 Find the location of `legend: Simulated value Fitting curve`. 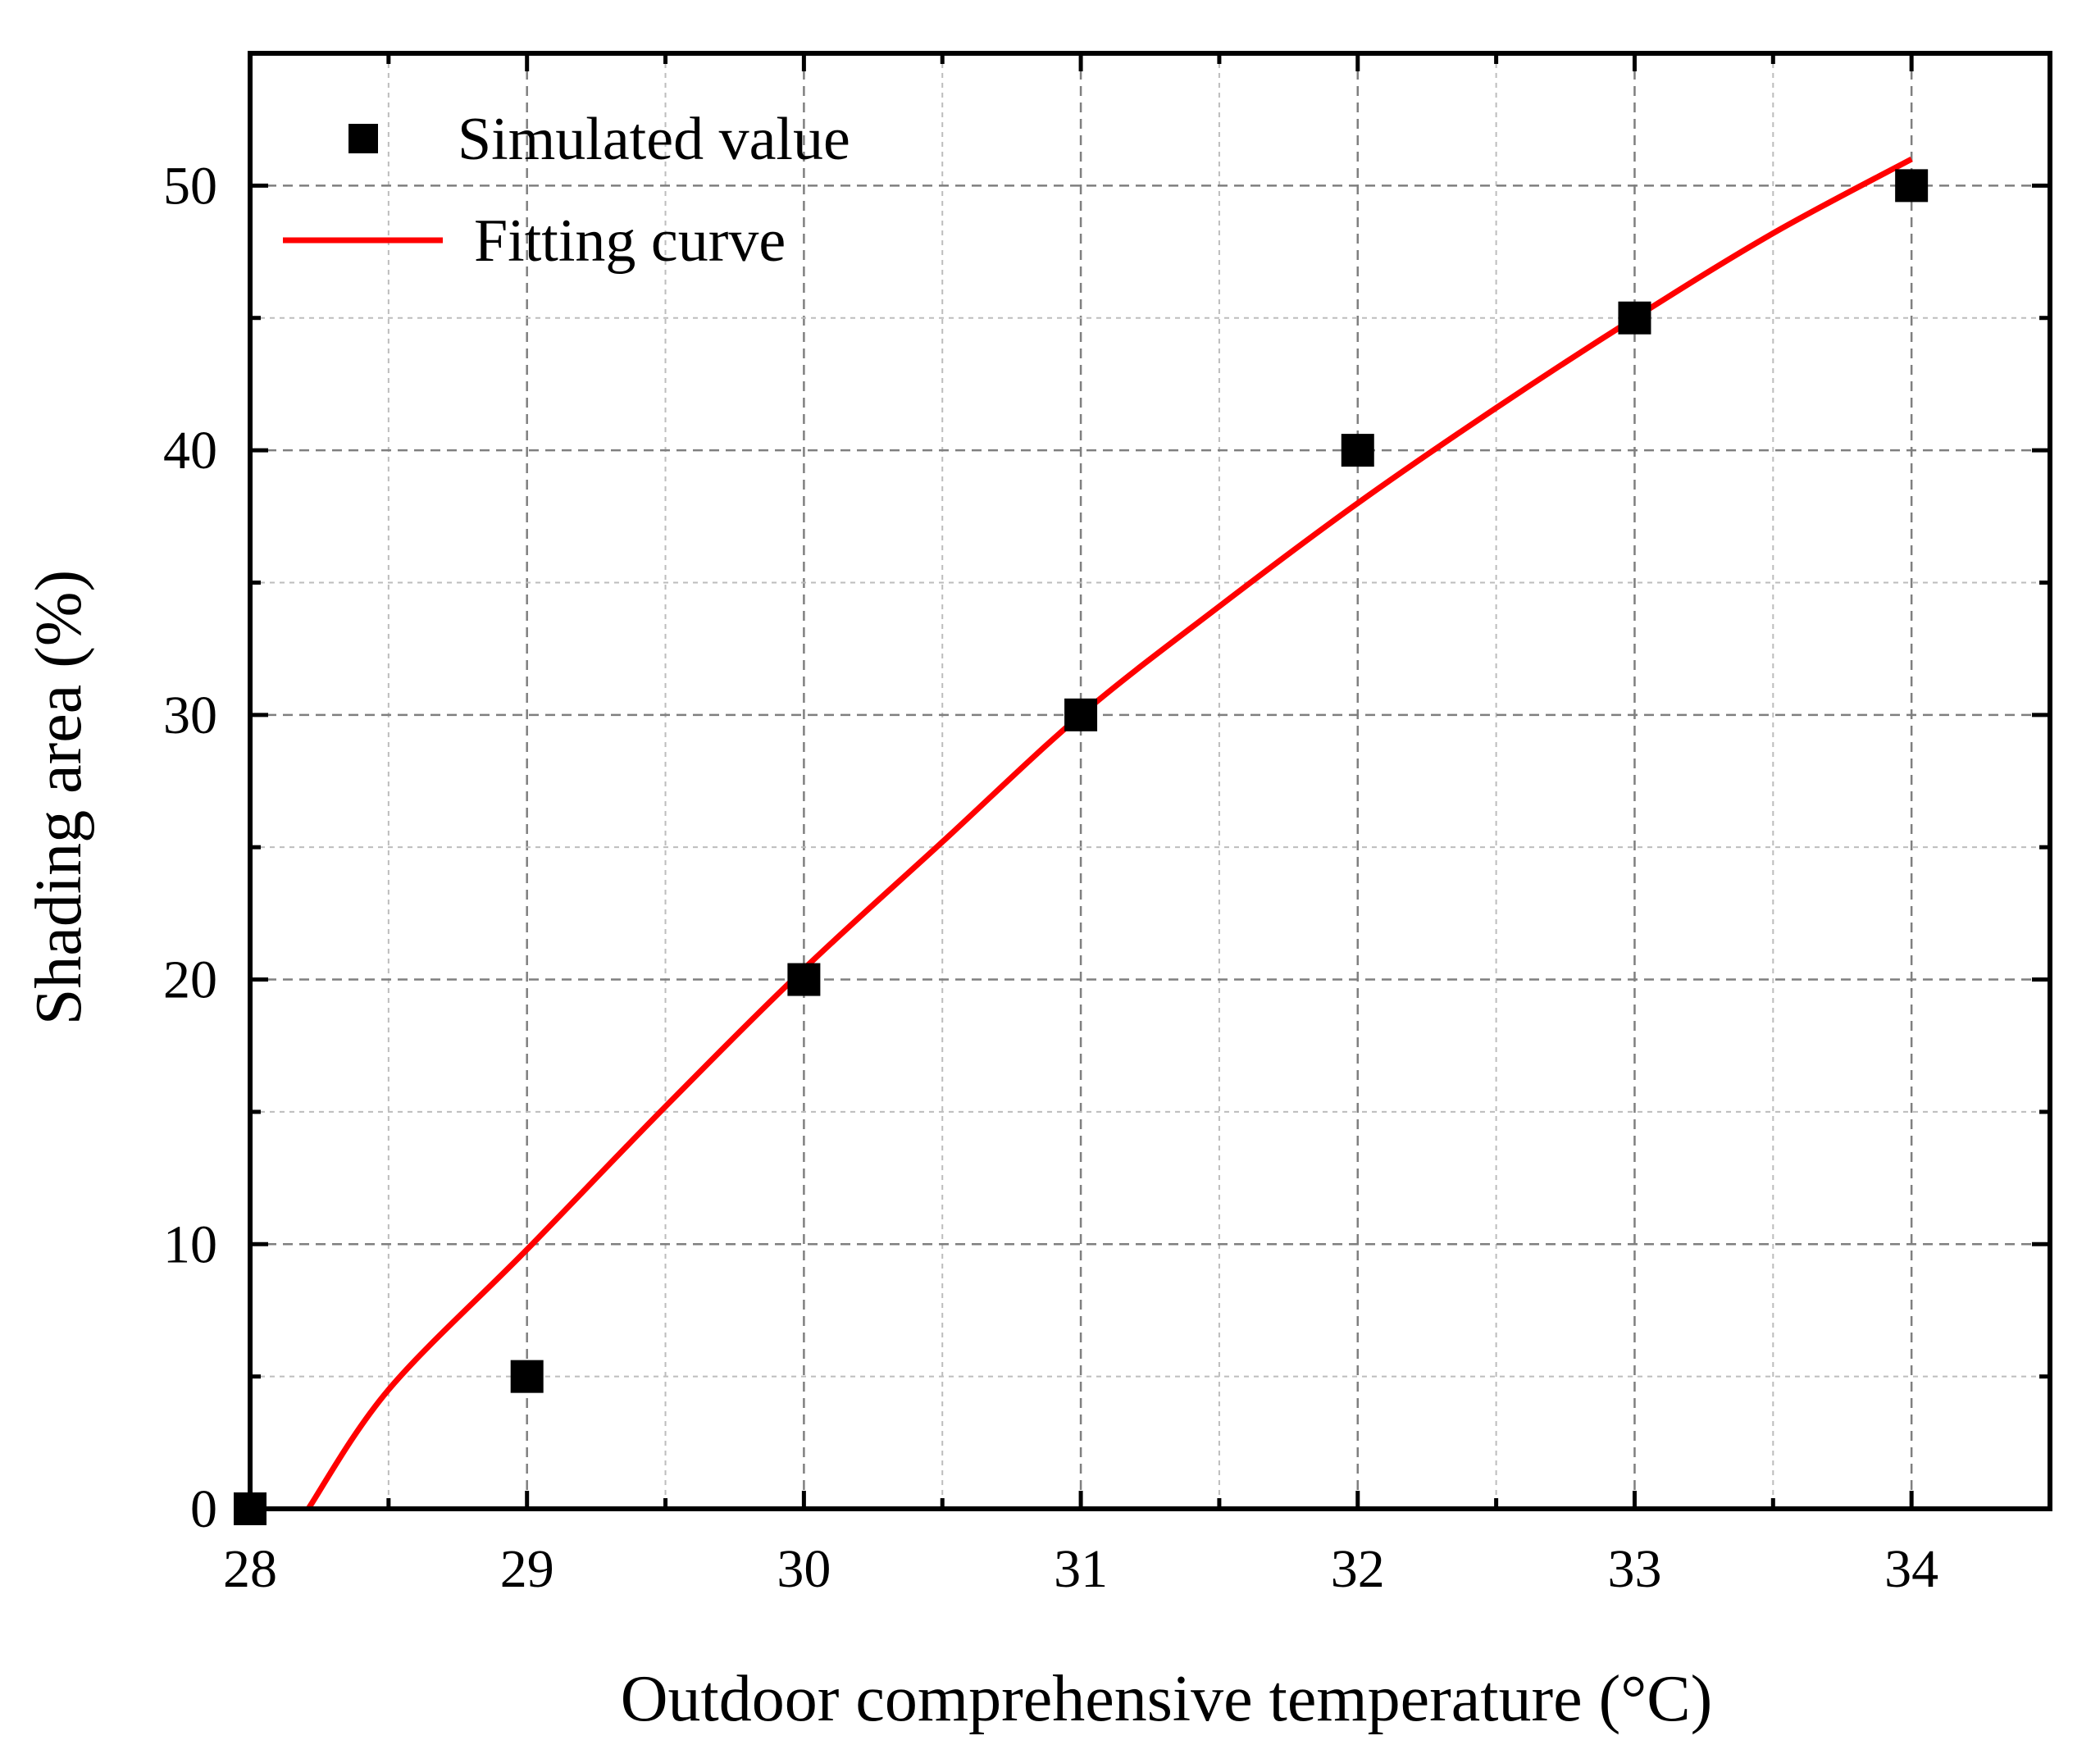

legend: Simulated value Fitting curve is located at coordinates (566, 190).